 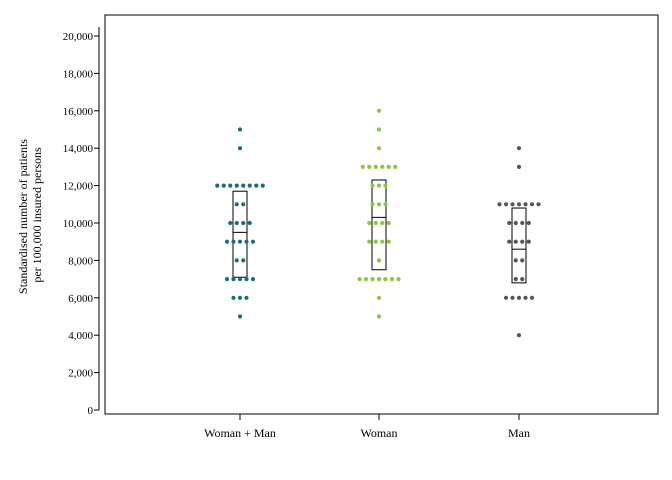 What do you see at coordinates (78, 187) in the screenshot?
I see `y-tick-label: 12,000` at bounding box center [78, 187].